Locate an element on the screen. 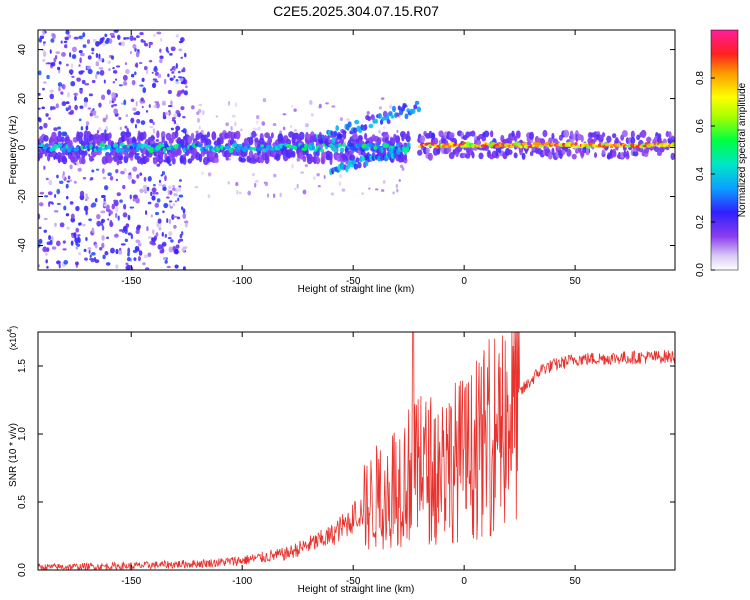  figure-title: C2E5.2025.304.07.15.R07 is located at coordinates (356, 11).